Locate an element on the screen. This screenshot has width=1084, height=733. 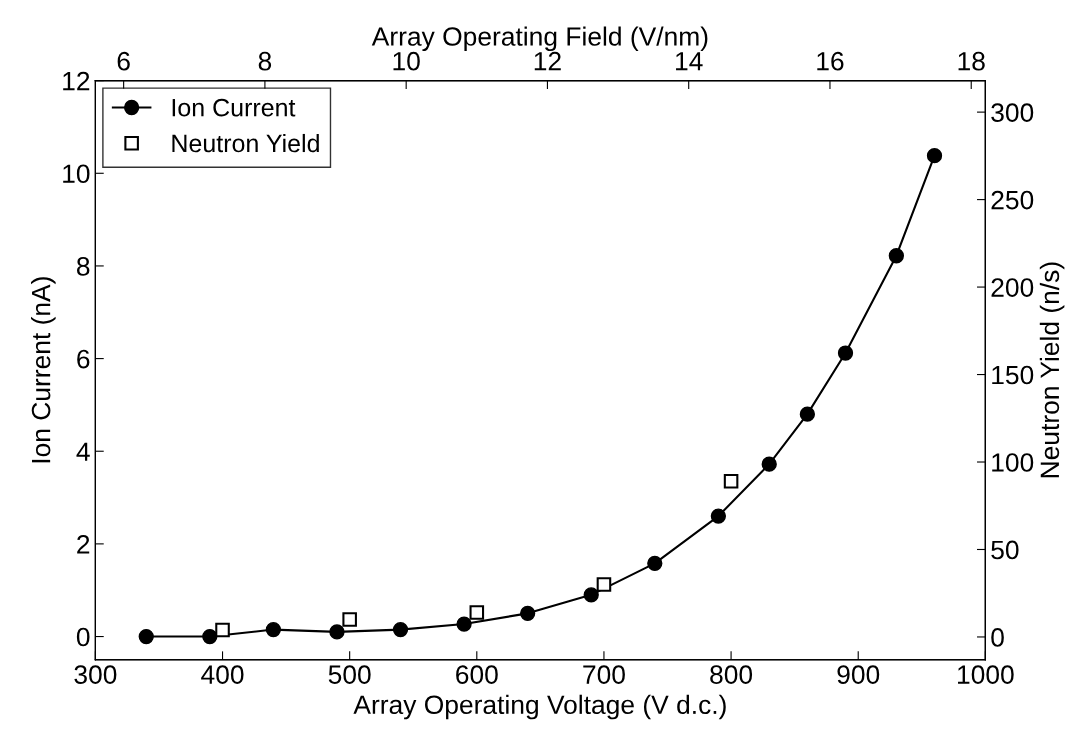
x-tick-label: 700 is located at coordinates (604, 674).